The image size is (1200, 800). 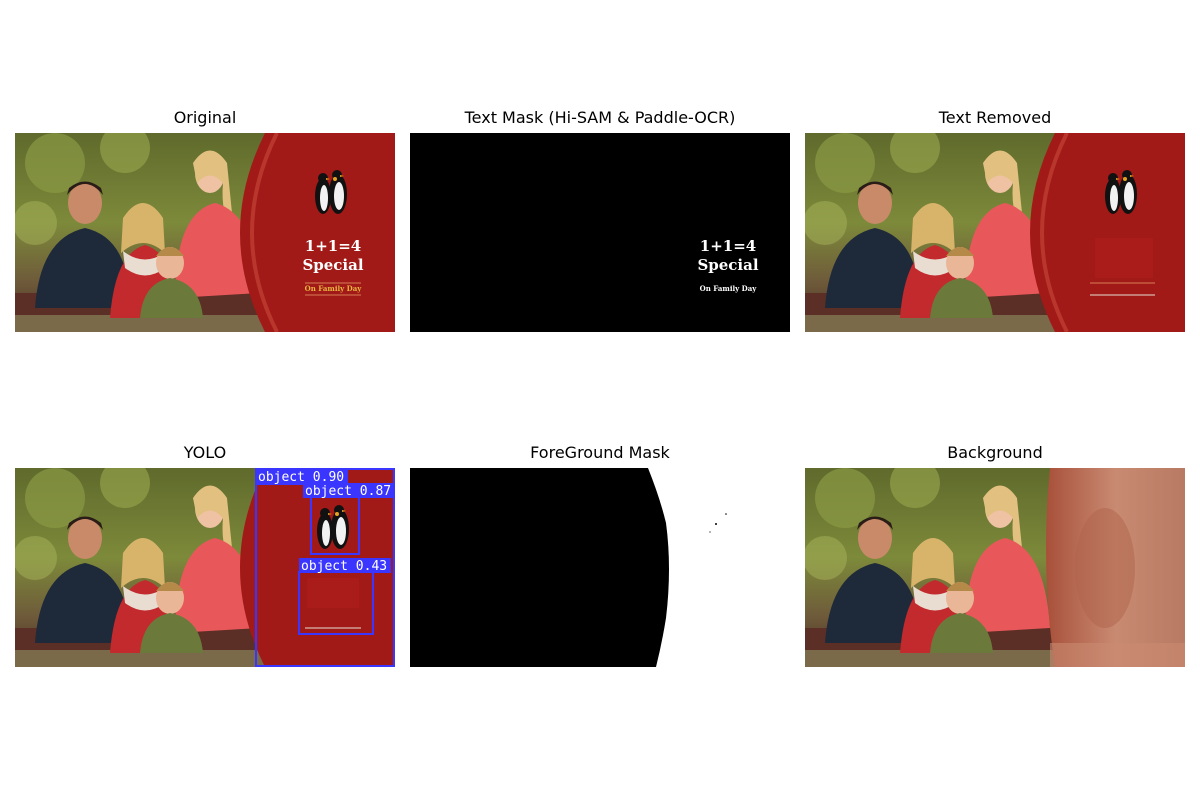 I want to click on panel-title-text-removed: Text Removed, so click(x=995, y=117).